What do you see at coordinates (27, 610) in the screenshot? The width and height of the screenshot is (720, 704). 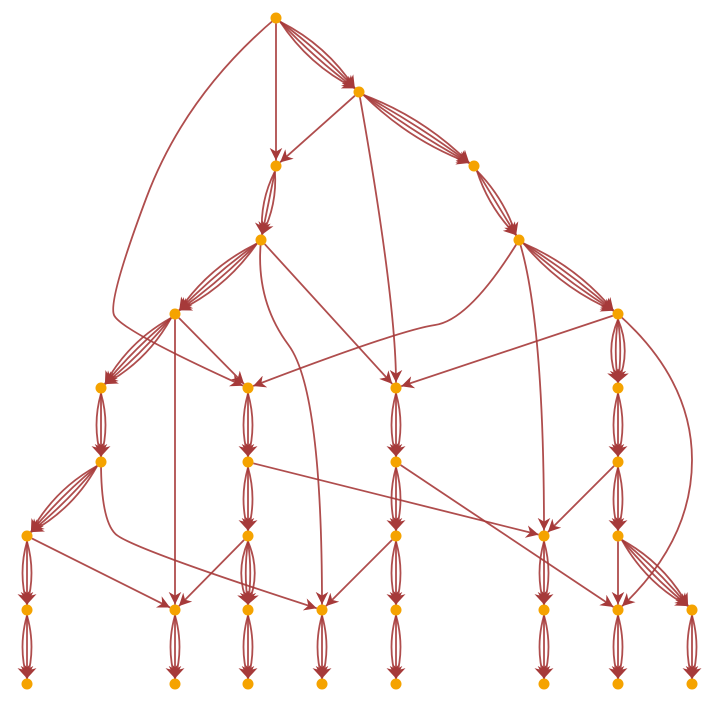 I see `node-V` at bounding box center [27, 610].